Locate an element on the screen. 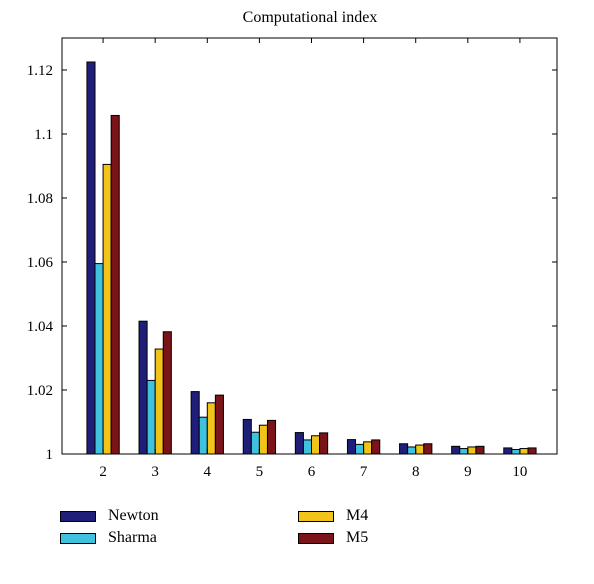 Image resolution: width=594 pixels, height=584 pixels. x-tick-label: 2 is located at coordinates (103, 472).